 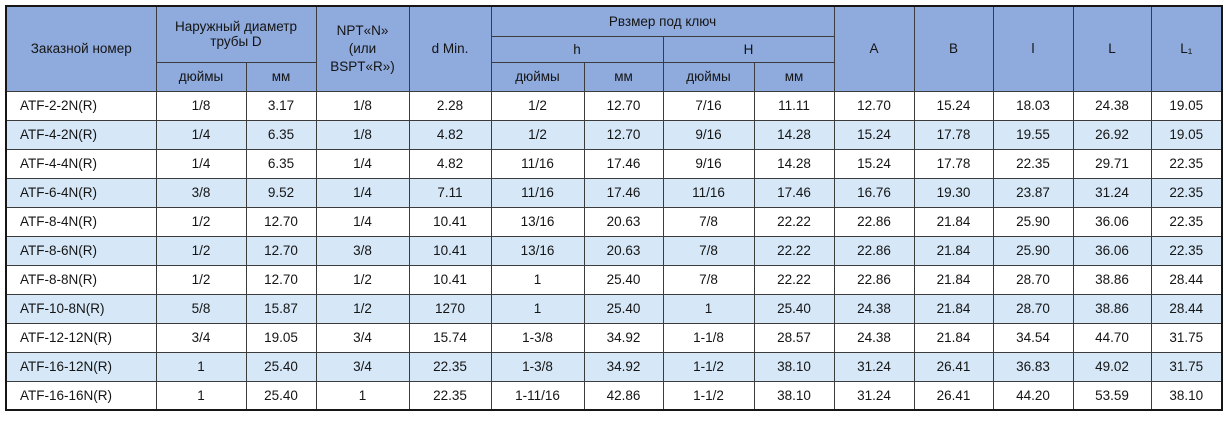 What do you see at coordinates (450, 308) in the screenshot?
I see `cell-value: 1270` at bounding box center [450, 308].